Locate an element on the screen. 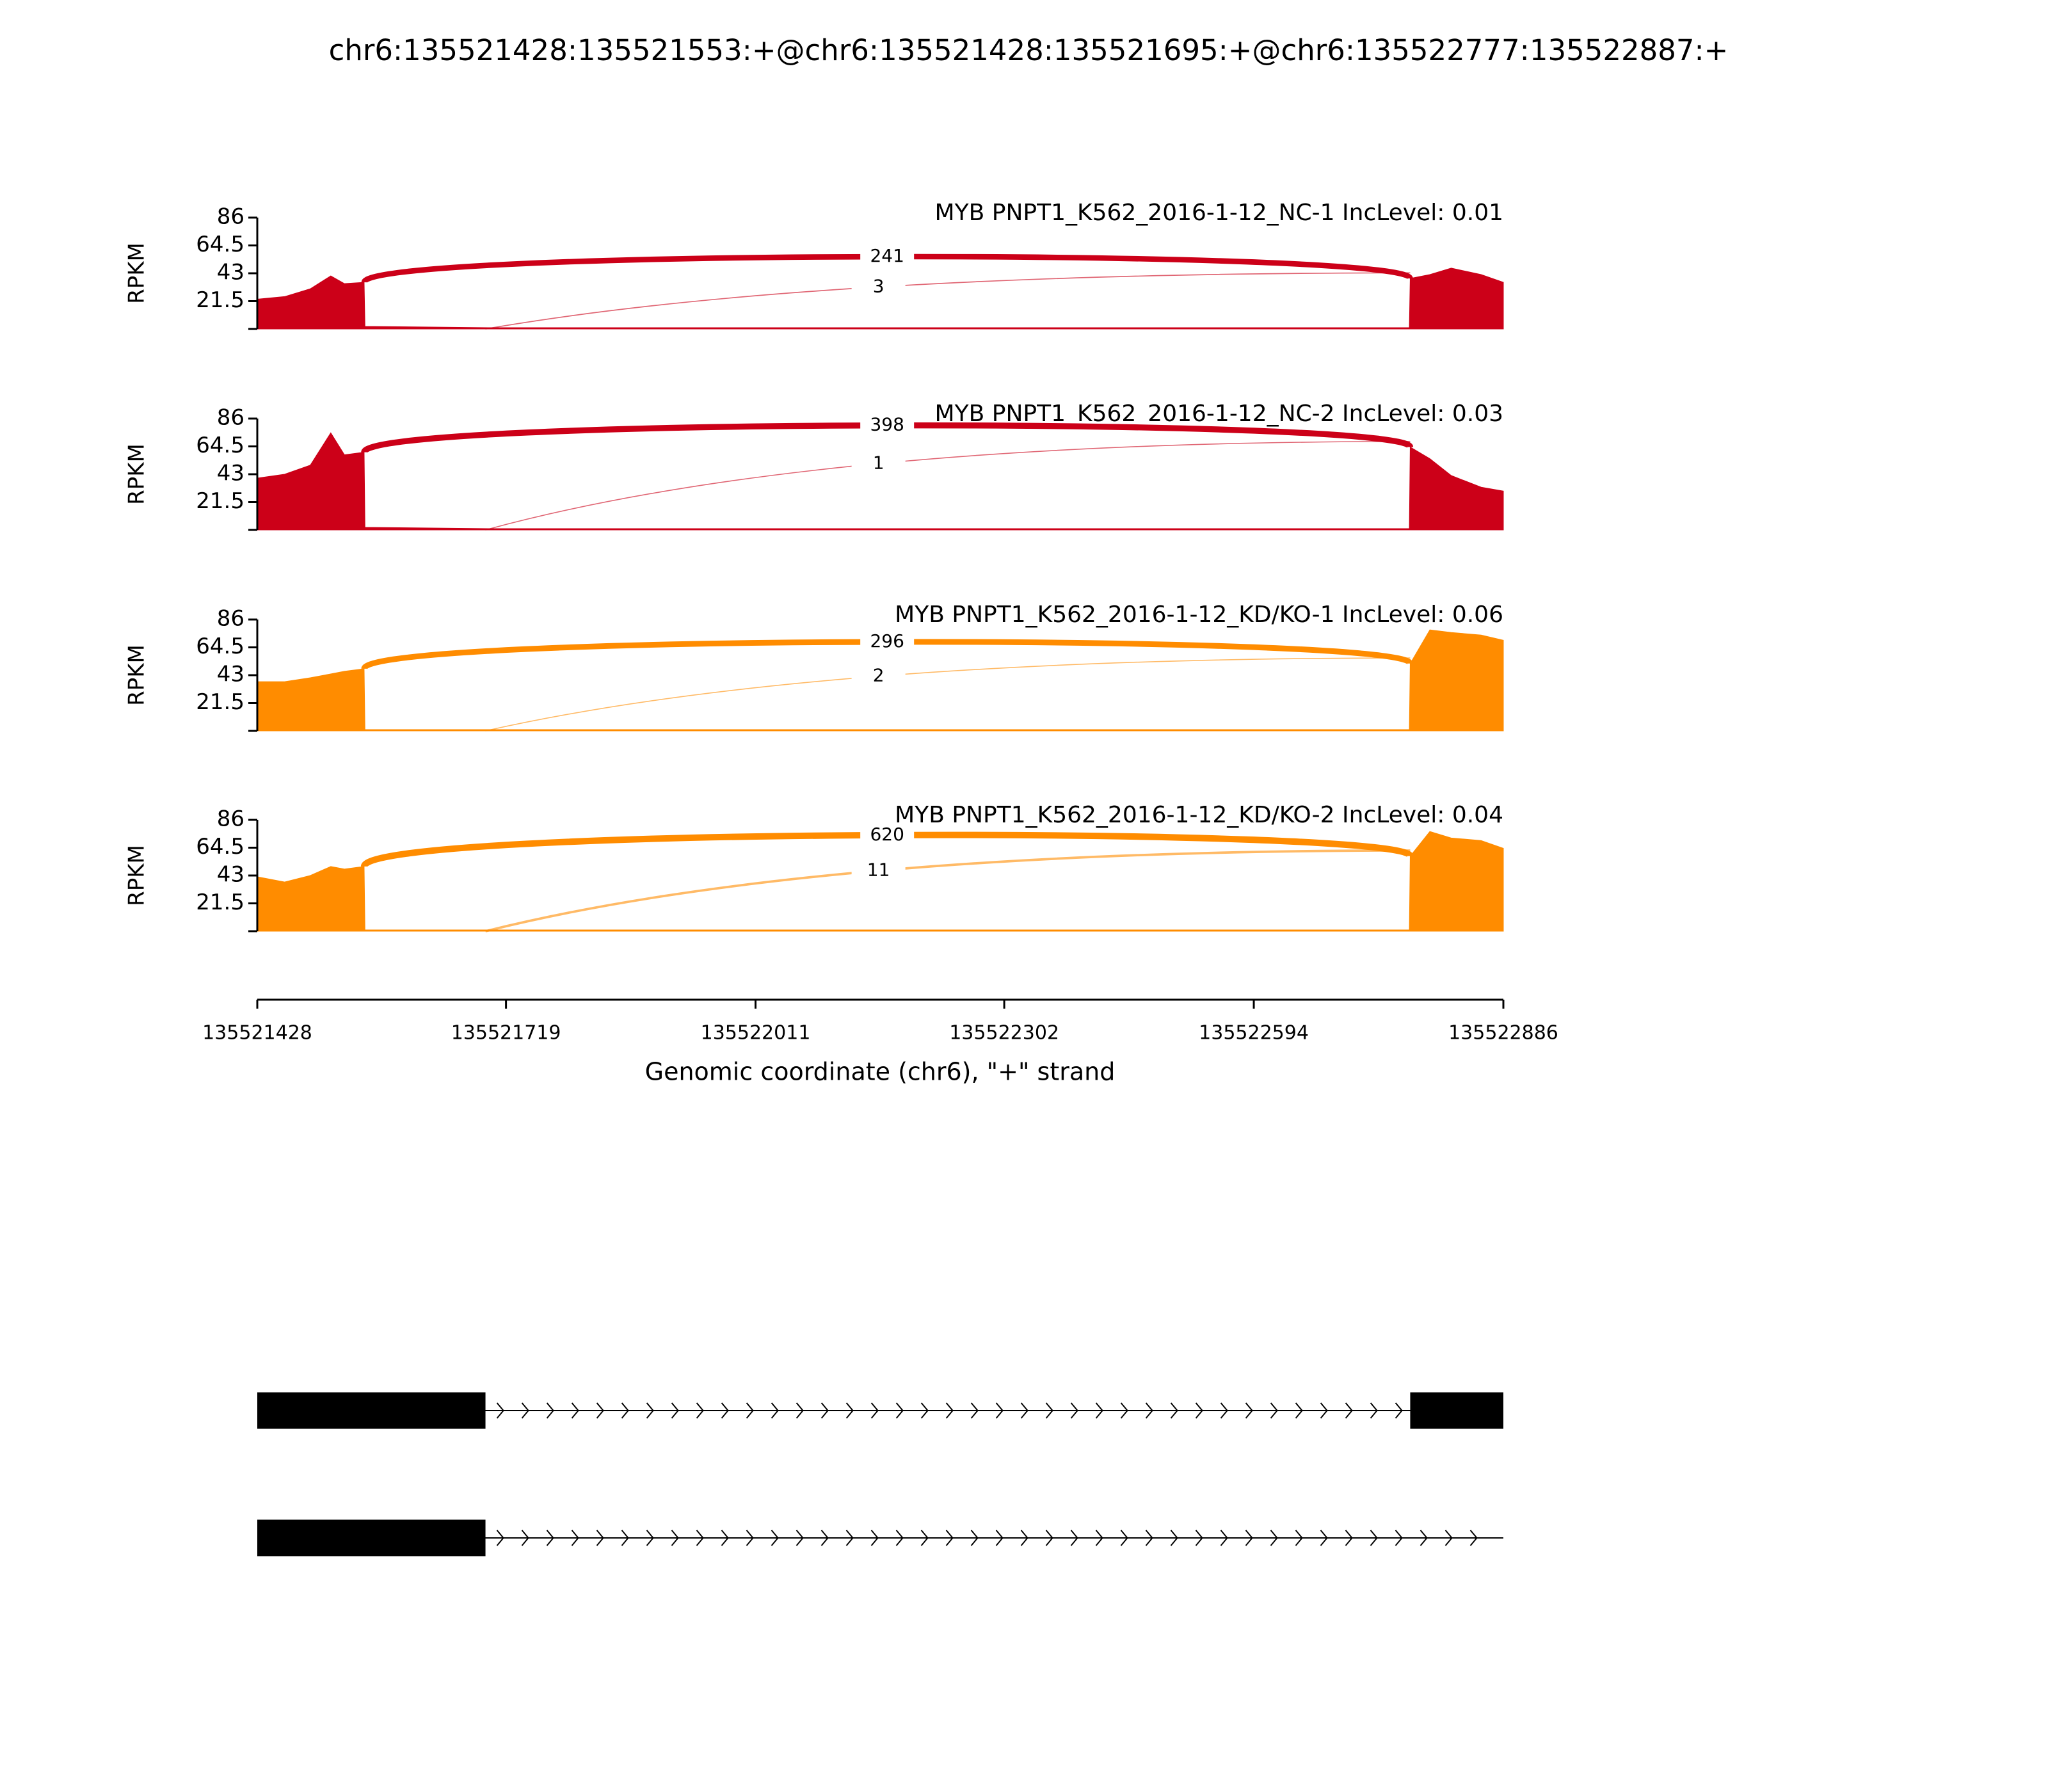 The width and height of the screenshot is (2048, 1792). junction-count: 1 is located at coordinates (878, 462).